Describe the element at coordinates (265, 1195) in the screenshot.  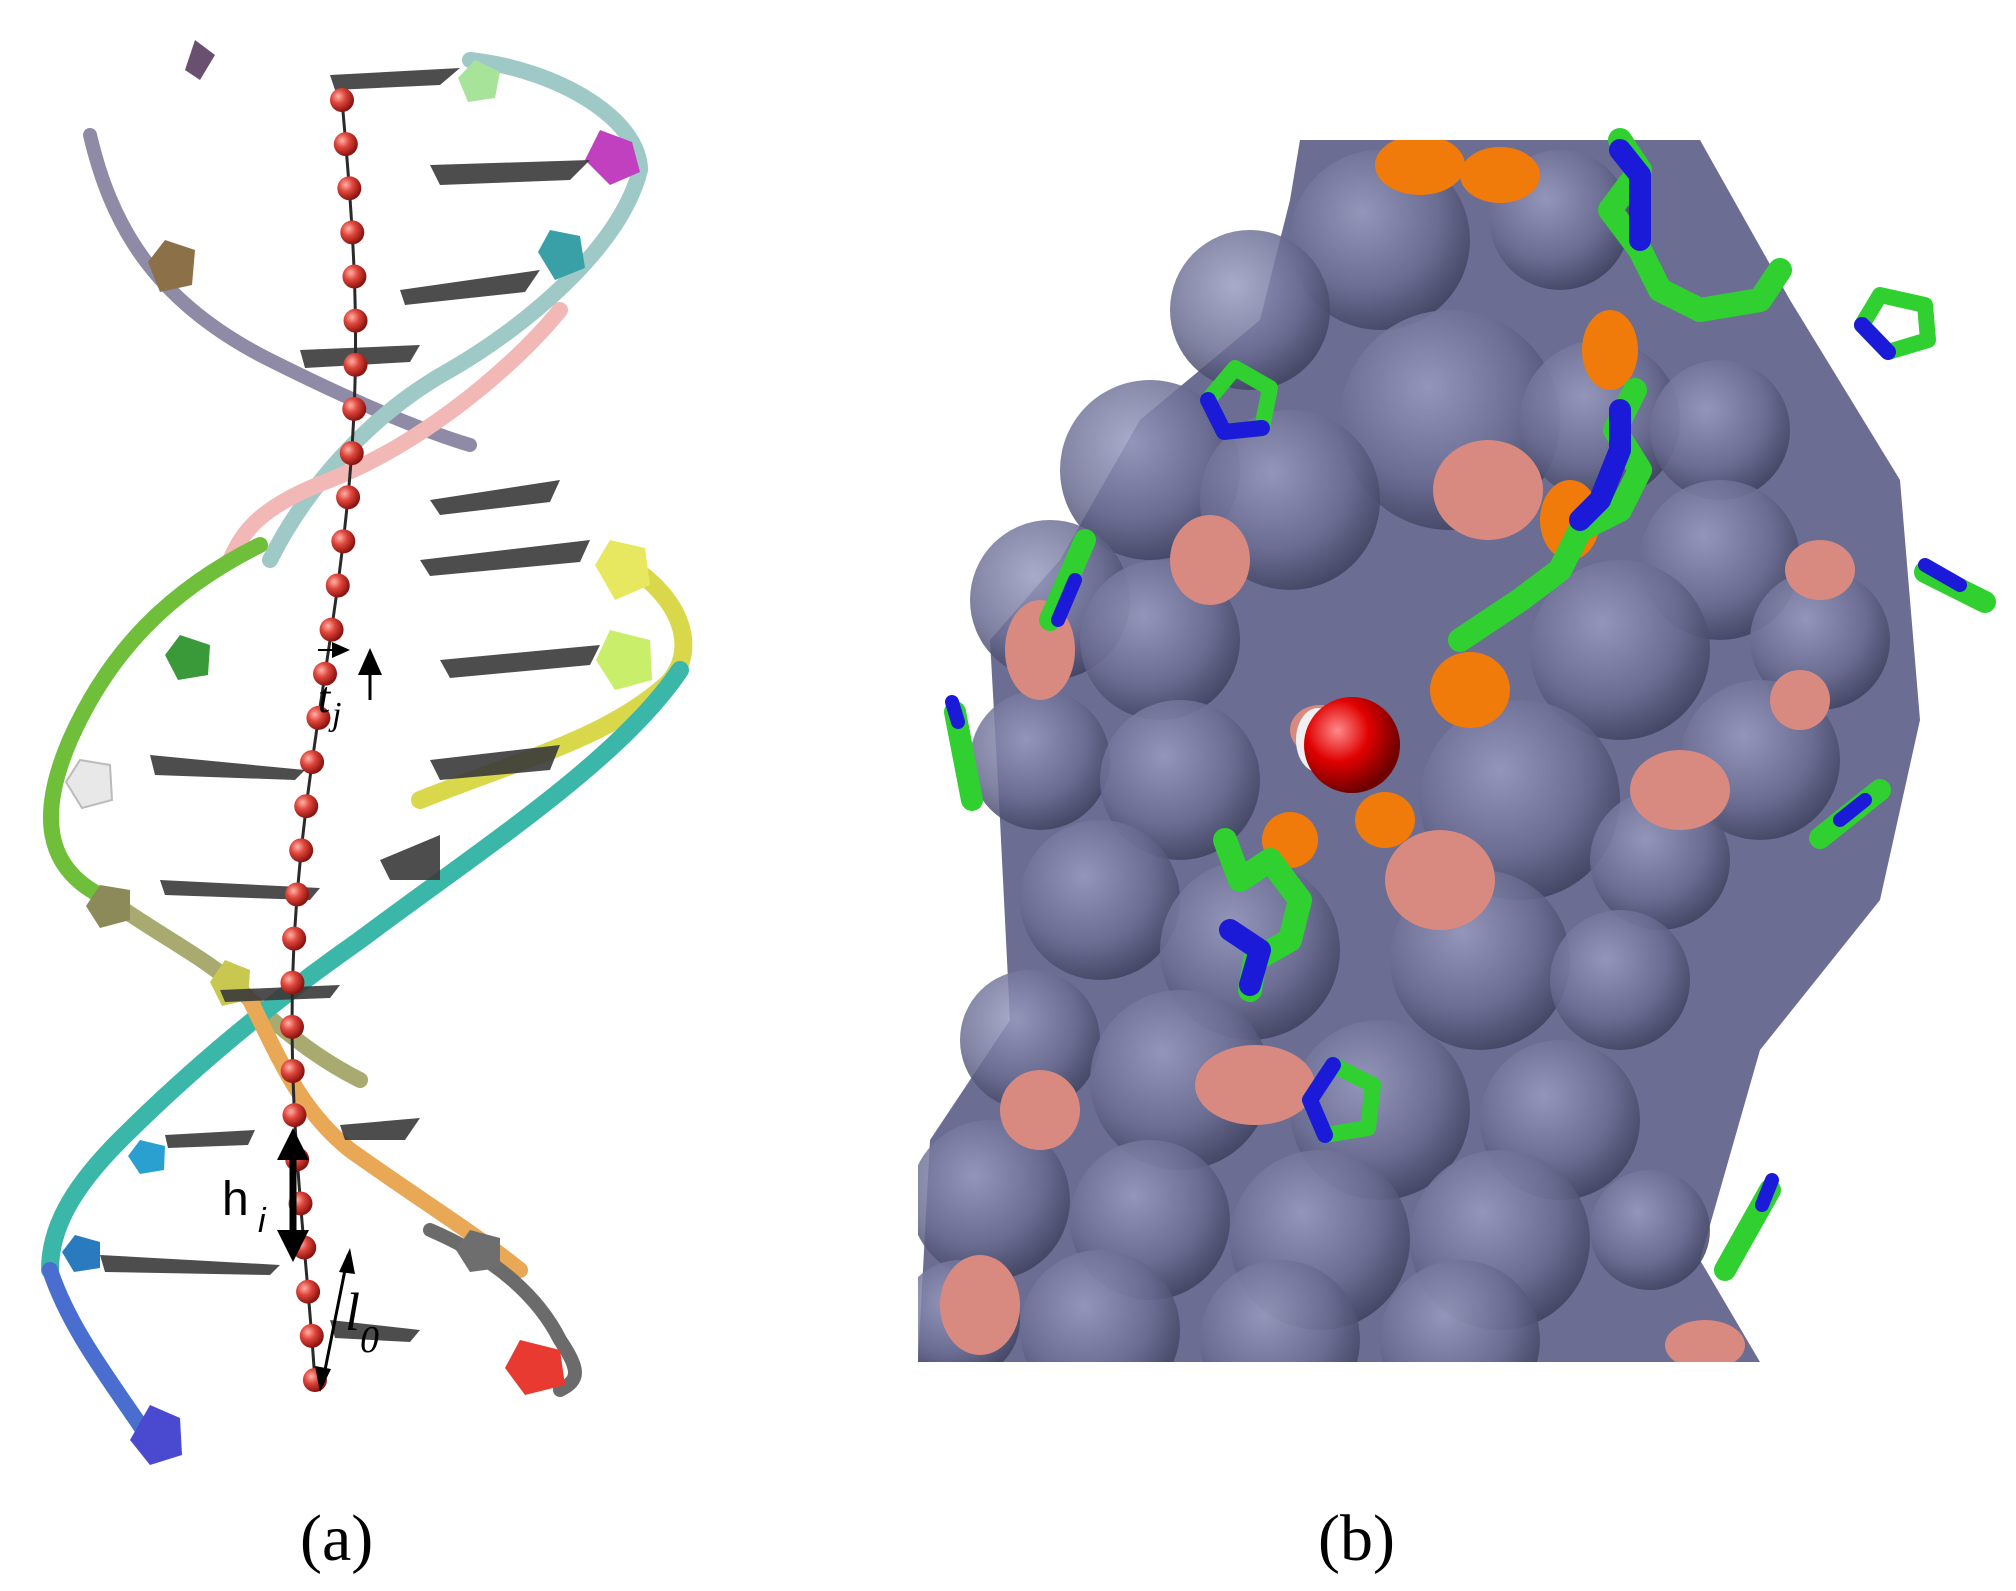
I see `rise-annotation: h i` at that location.